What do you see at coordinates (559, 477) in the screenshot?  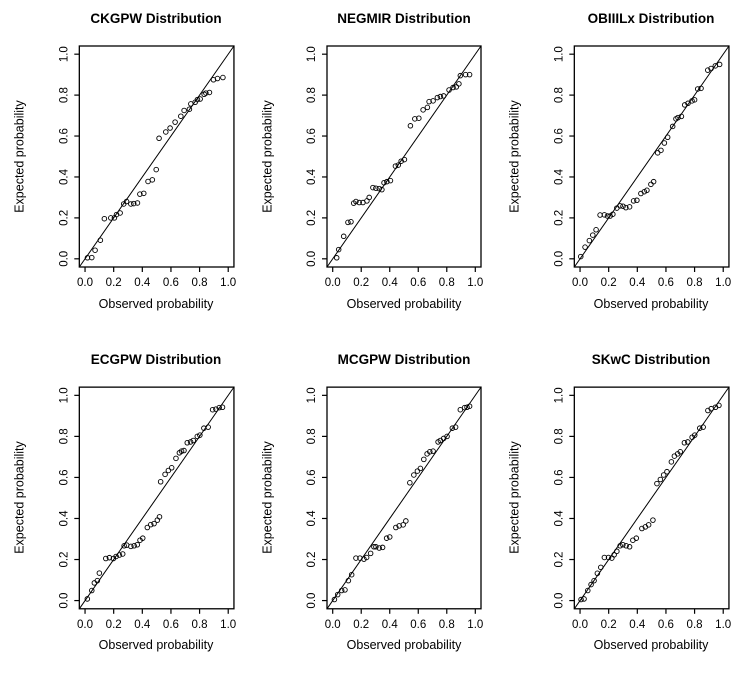 I see `y-tick-label: 0.6` at bounding box center [559, 477].